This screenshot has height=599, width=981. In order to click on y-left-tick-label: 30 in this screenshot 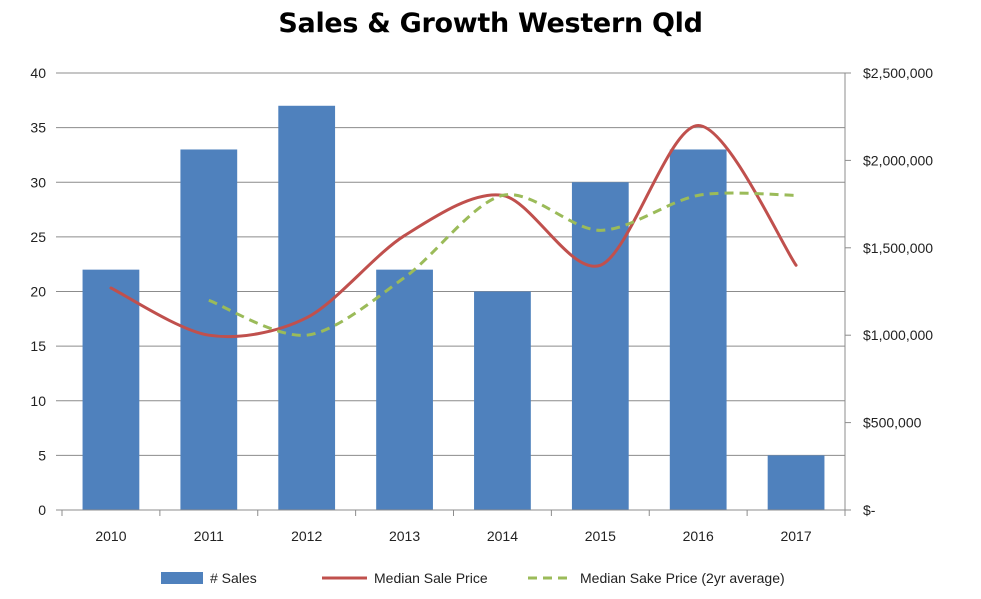, I will do `click(38, 182)`.